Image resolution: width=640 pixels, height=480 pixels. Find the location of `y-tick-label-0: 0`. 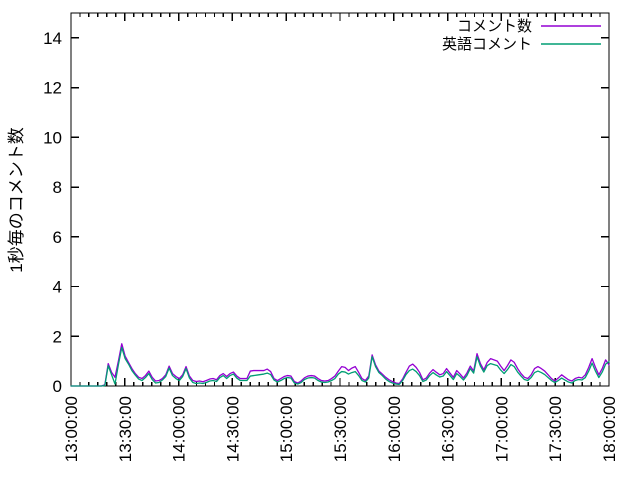

y-tick-label-0: 0 is located at coordinates (57, 386).